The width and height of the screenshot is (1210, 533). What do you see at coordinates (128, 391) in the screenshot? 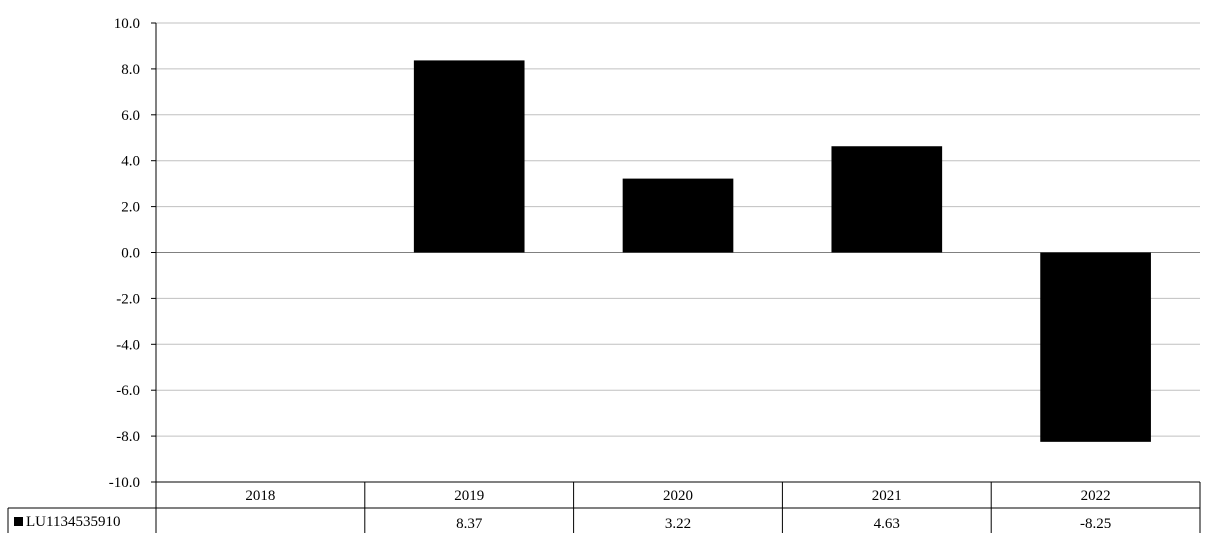
I see `y-tick-label: -6.0` at bounding box center [128, 391].